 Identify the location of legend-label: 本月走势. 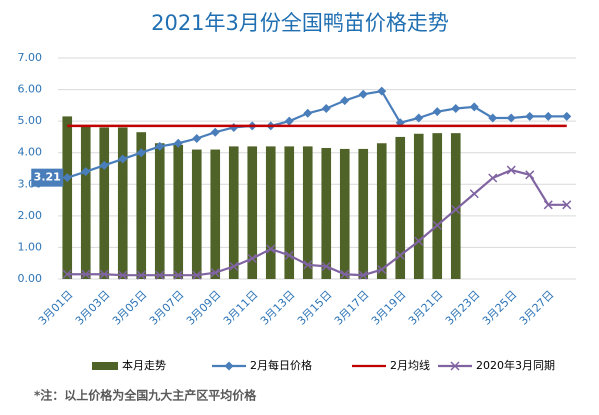
(144, 365).